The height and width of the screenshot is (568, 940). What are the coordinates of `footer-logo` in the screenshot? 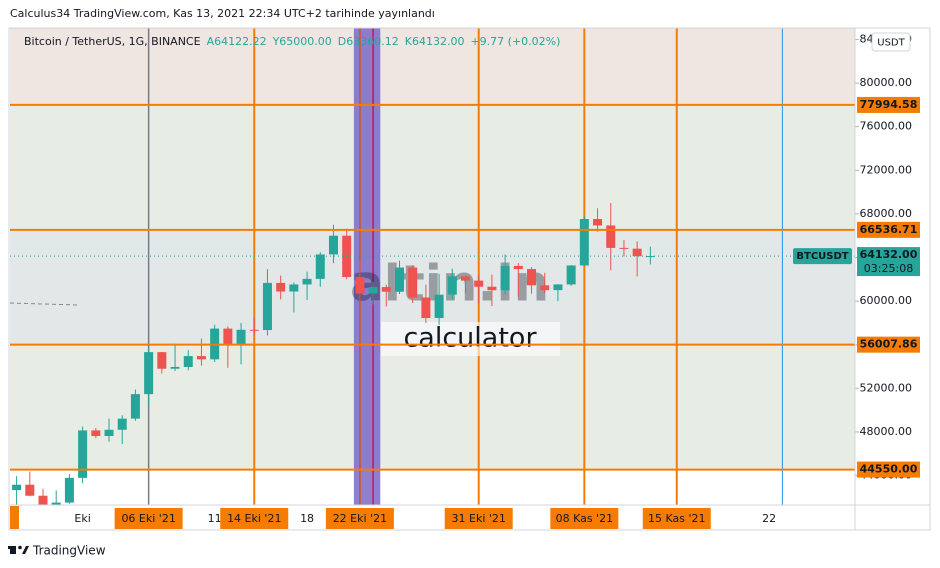 It's located at (18, 549).